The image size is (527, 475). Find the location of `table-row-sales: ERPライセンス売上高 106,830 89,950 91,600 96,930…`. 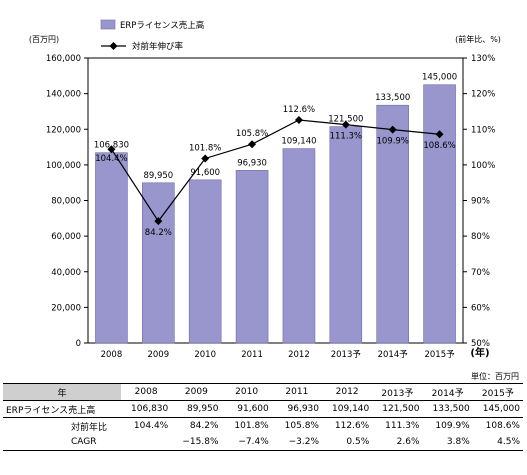

table-row-sales: ERPライセンス売上高 106,830 89,950 91,600 96,930… is located at coordinates (263, 409).